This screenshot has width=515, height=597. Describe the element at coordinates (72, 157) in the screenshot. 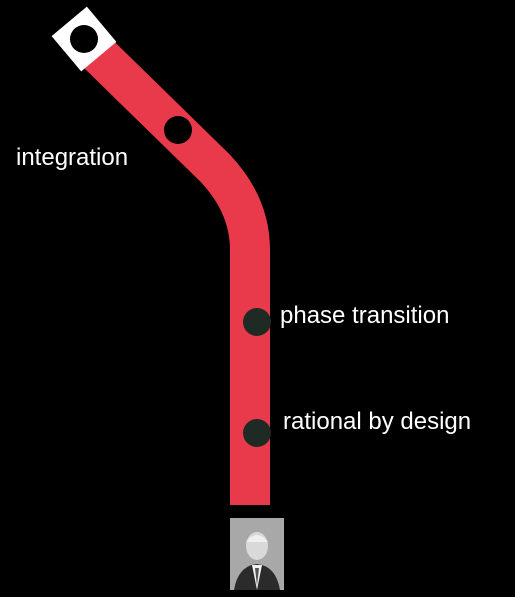

I see `station-label-integration: integration` at that location.